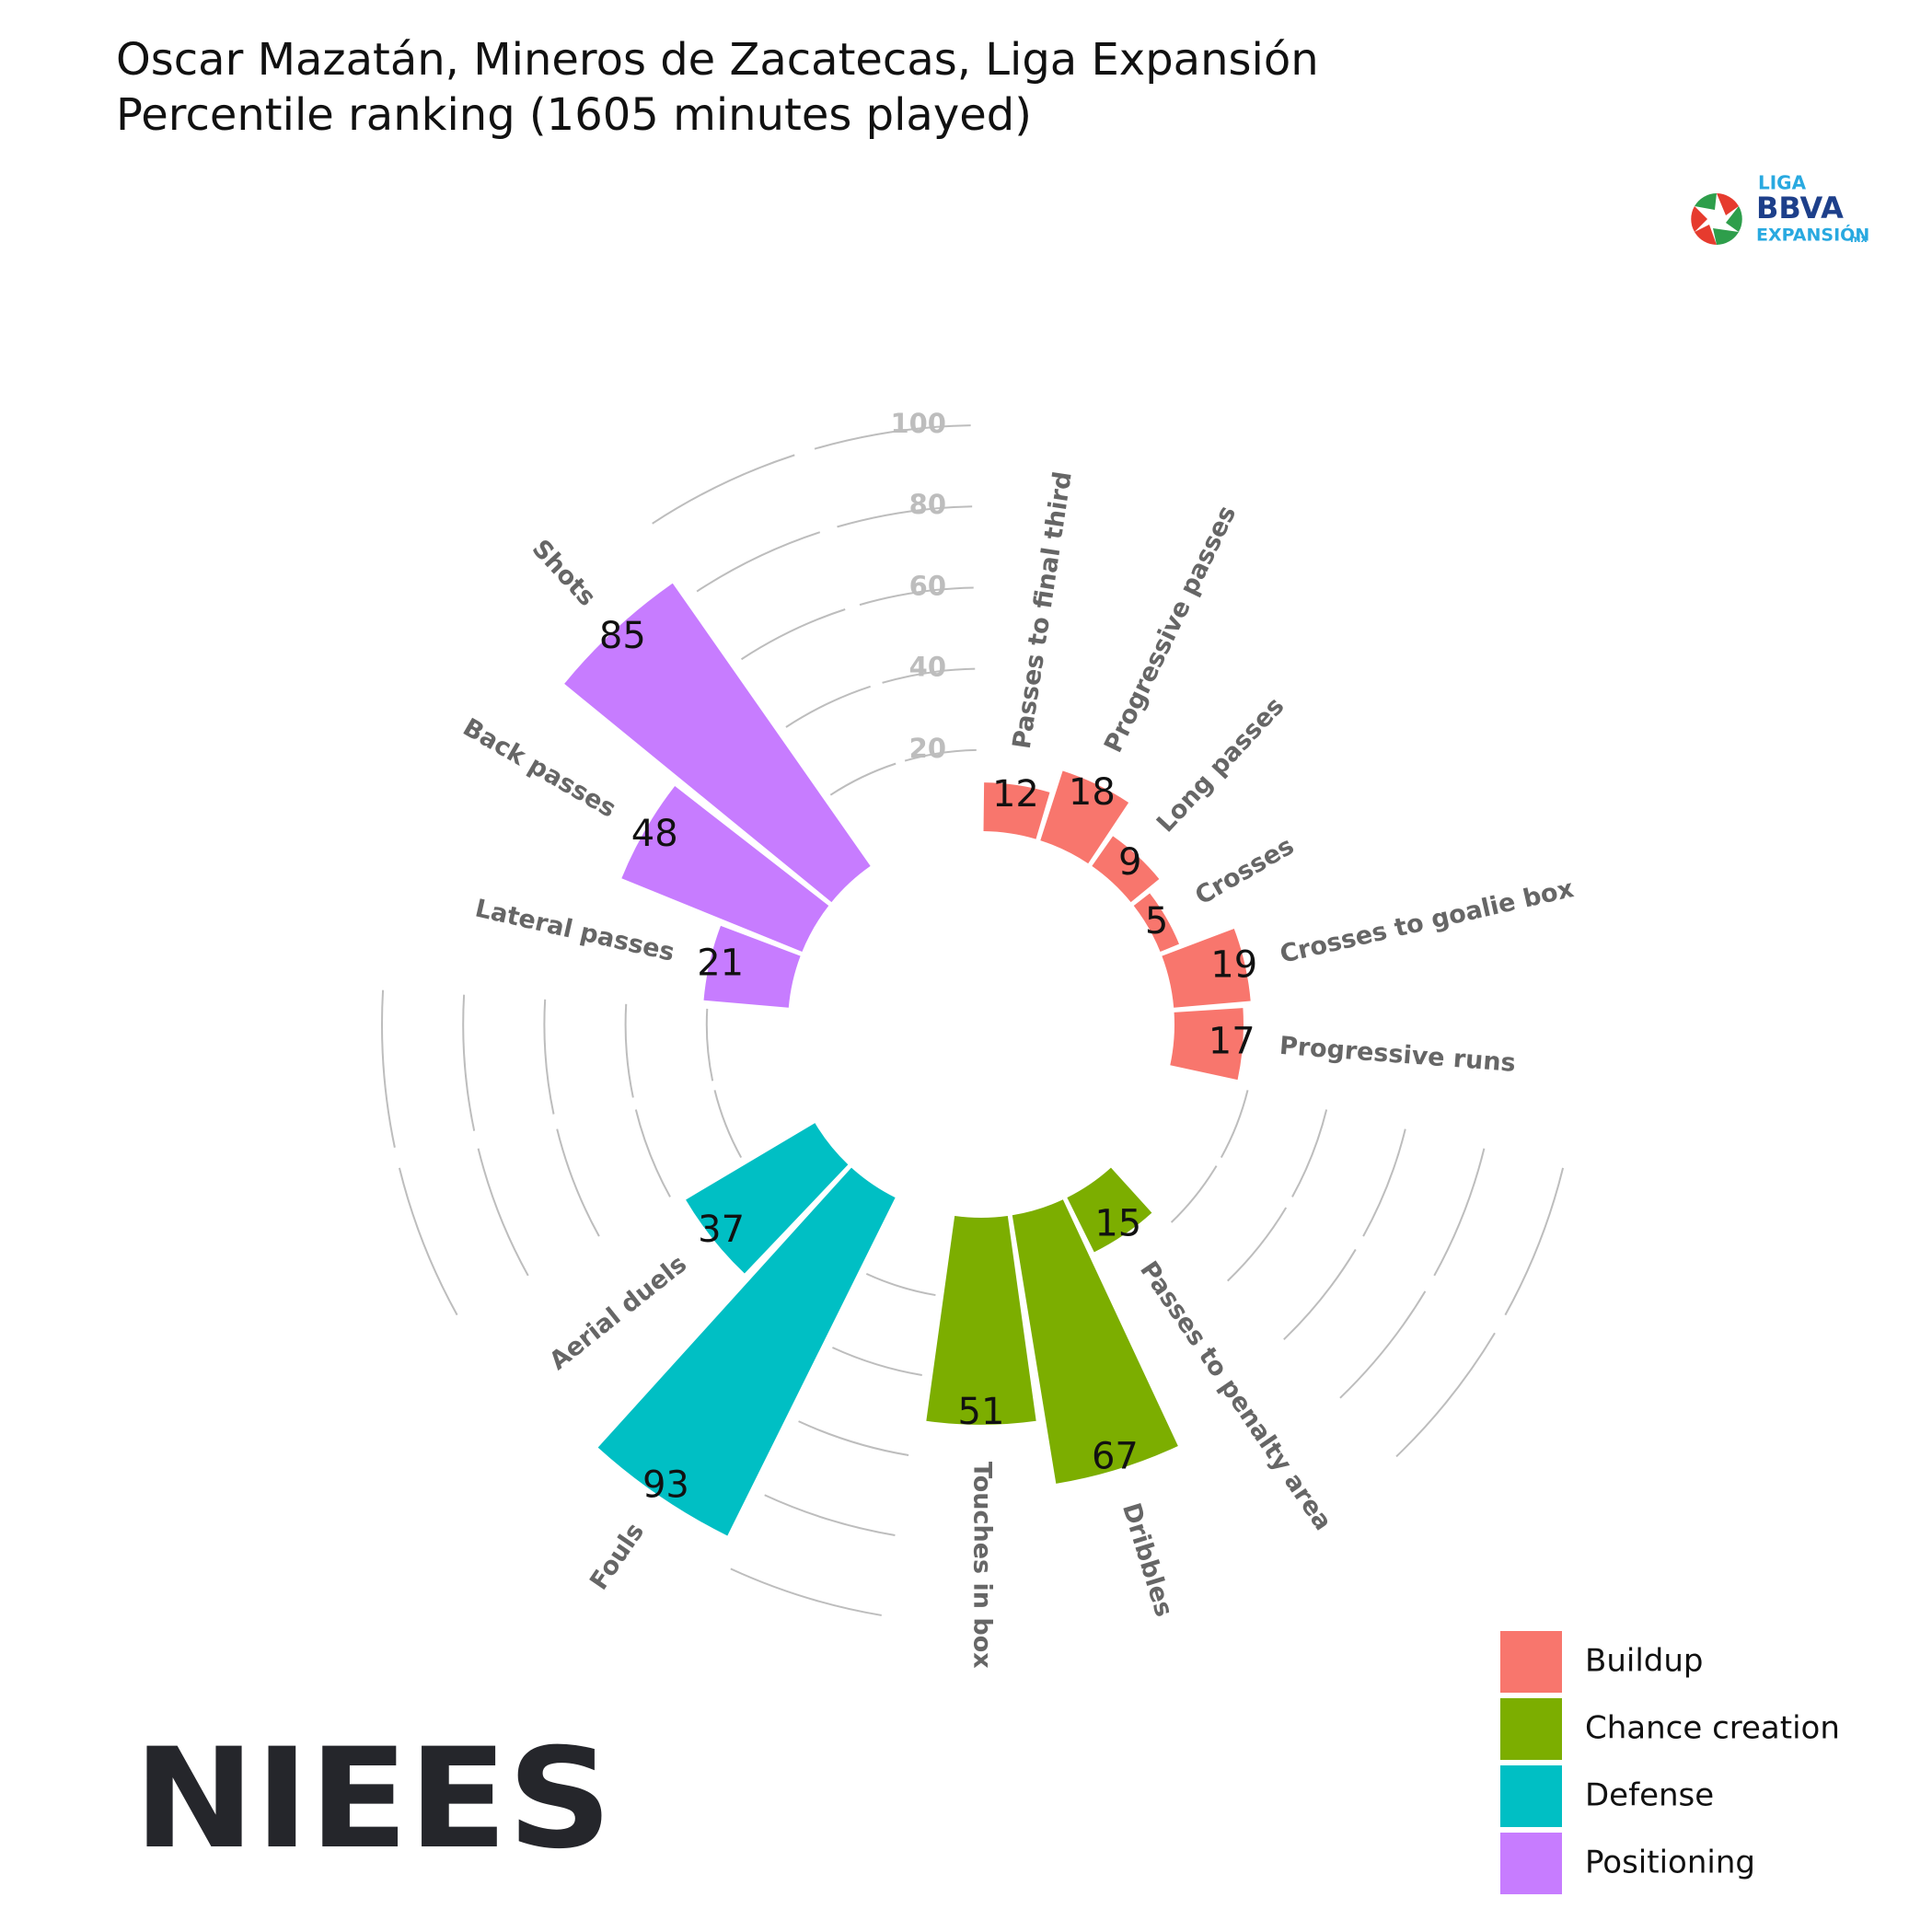  I want to click on logo-text: LIGA, so click(1783, 183).